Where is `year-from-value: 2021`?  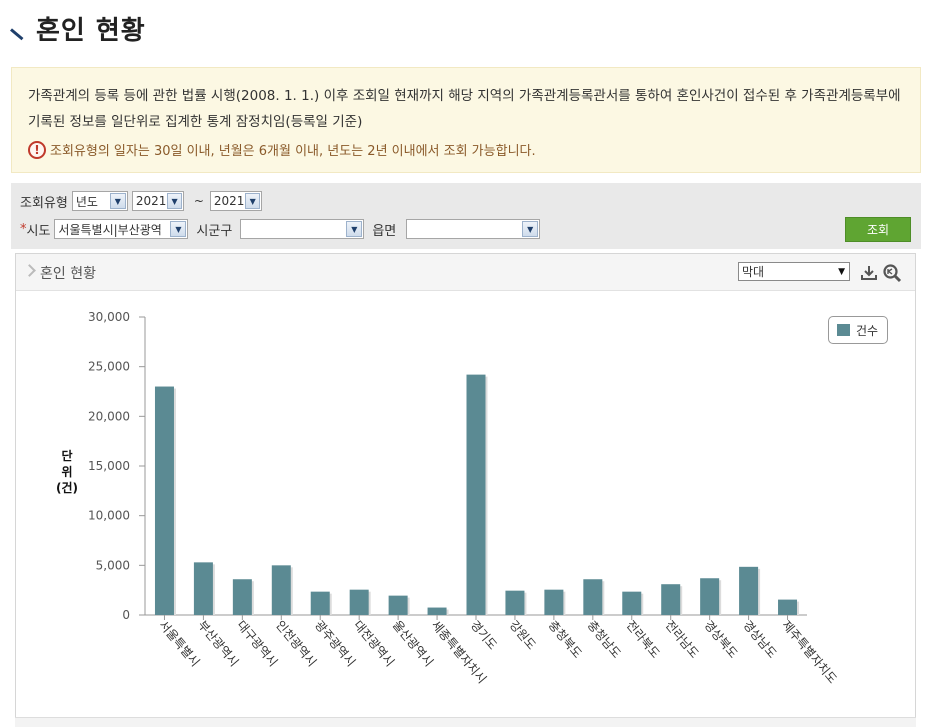 year-from-value: 2021 is located at coordinates (151, 201).